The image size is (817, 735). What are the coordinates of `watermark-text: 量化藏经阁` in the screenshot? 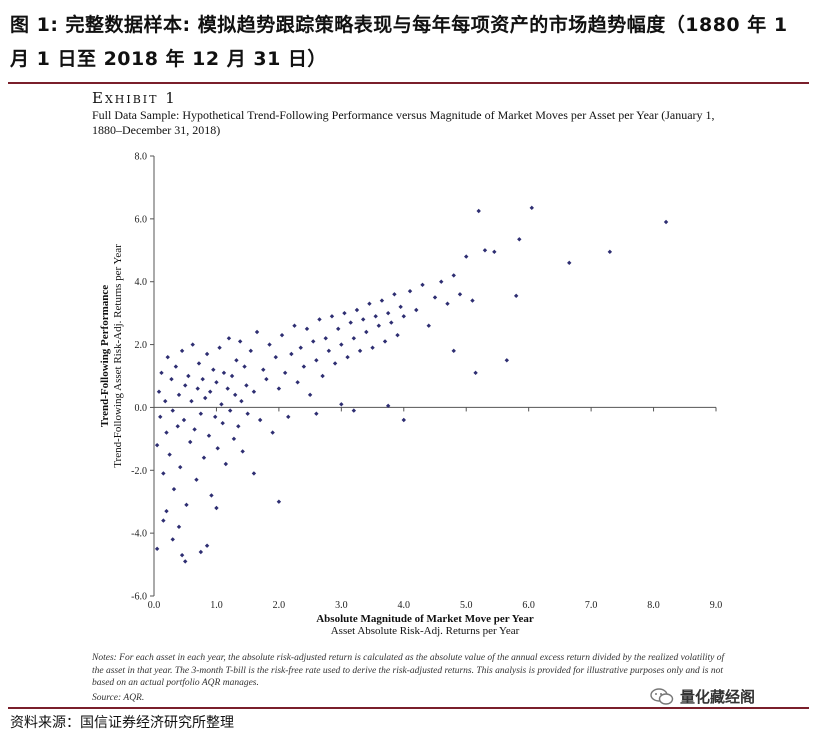 It's located at (718, 697).